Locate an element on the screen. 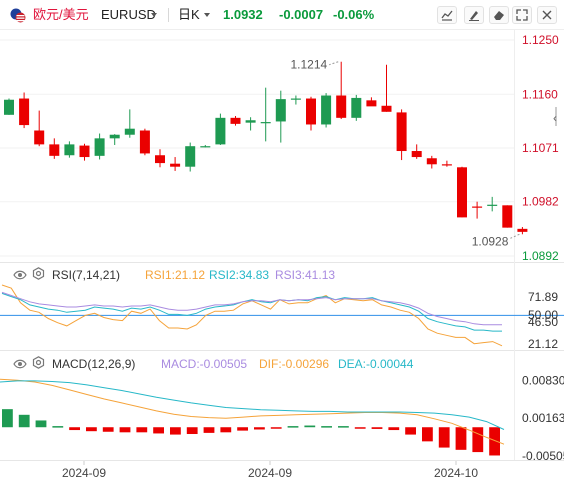 The height and width of the screenshot is (486, 564). macd-legend: MACD:-0.00505 is located at coordinates (204, 364).